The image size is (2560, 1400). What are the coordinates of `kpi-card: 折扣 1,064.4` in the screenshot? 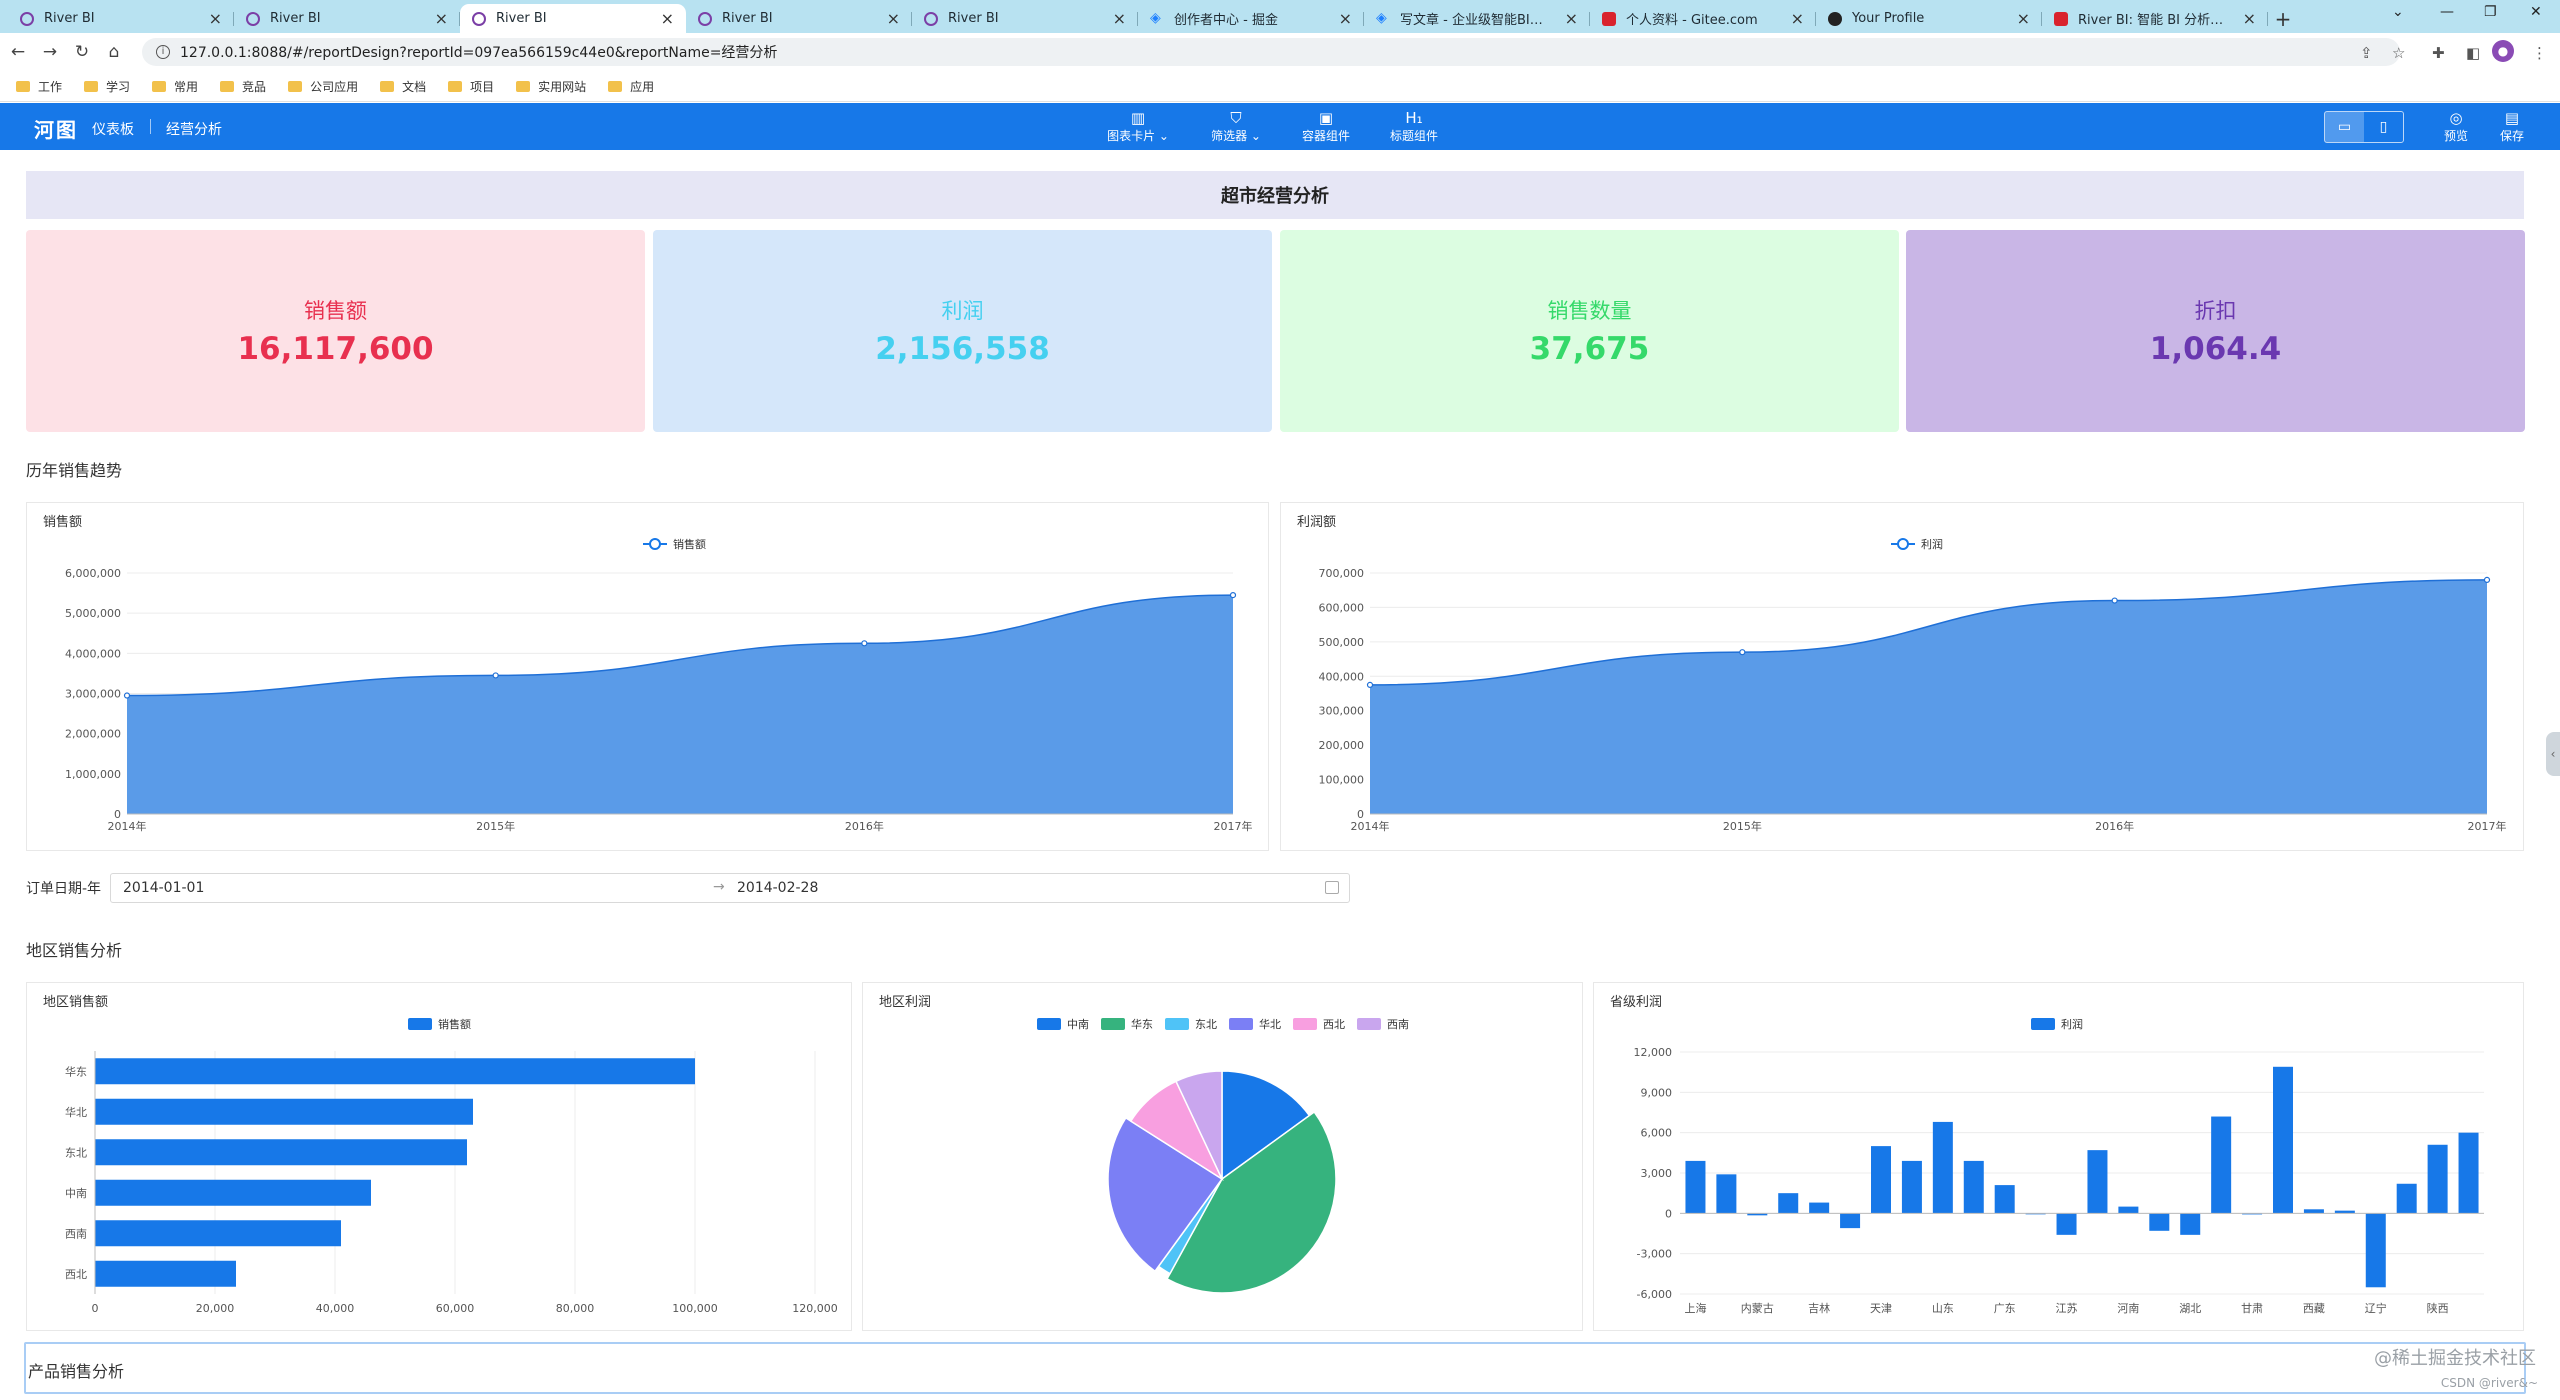 It's located at (2215, 331).